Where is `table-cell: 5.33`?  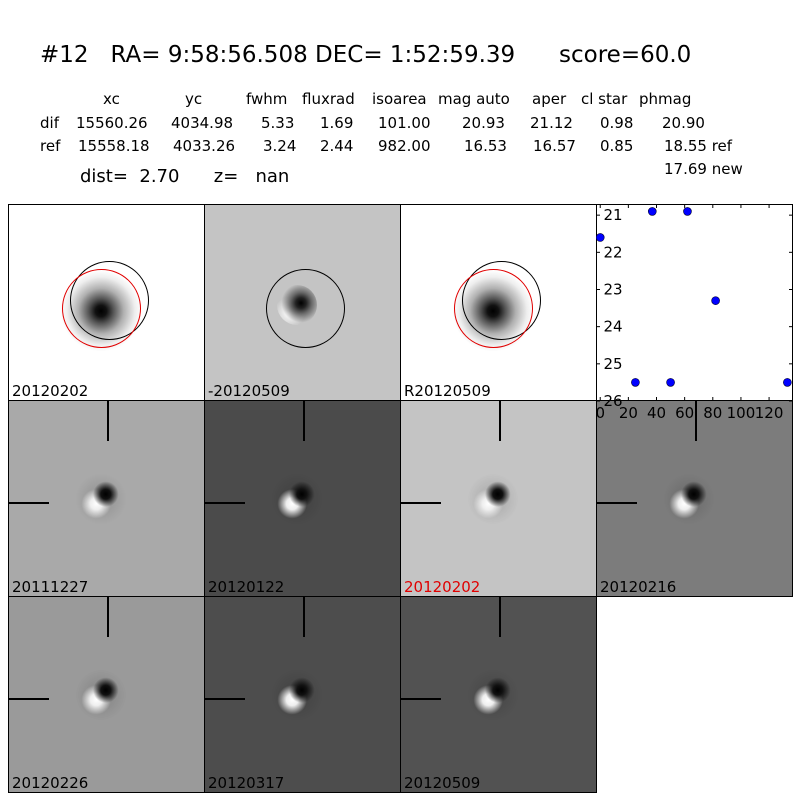
table-cell: 5.33 is located at coordinates (278, 123).